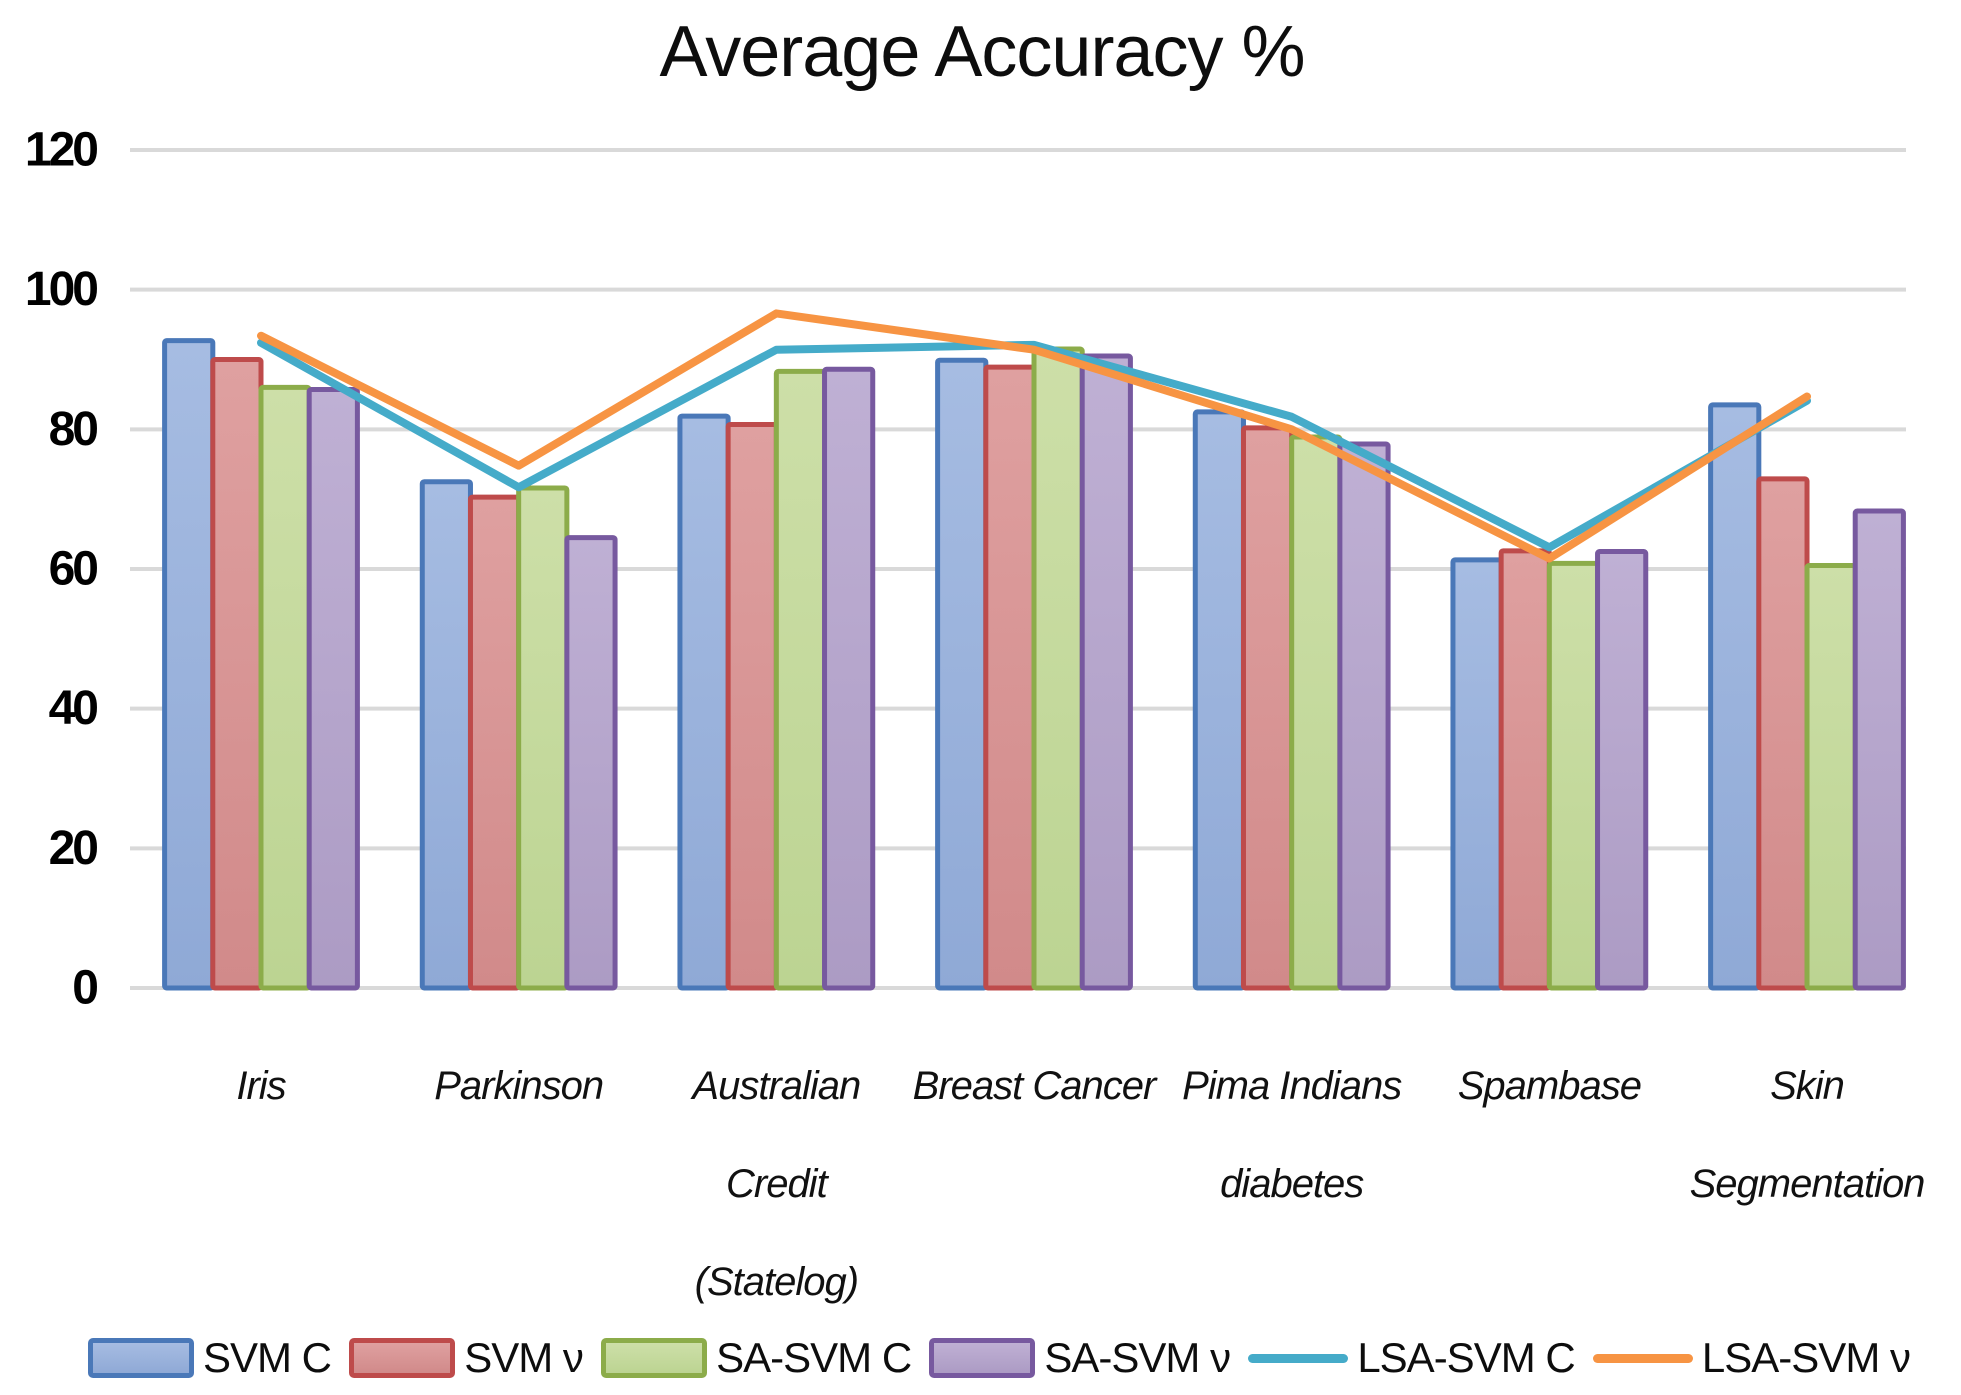  I want to click on legend-item-lsa-svm-c: LSA-SVM C, so click(1412, 1358).